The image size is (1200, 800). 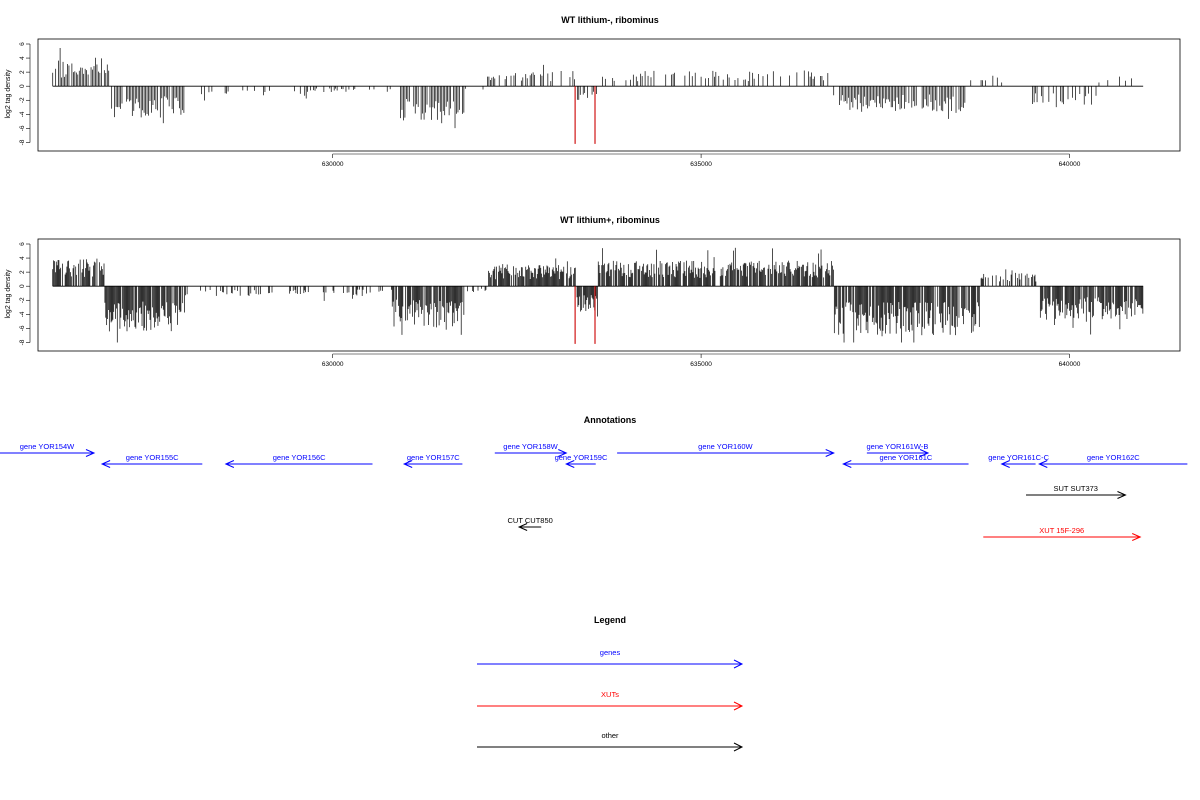 I want to click on annotation-feature: CUT CUT850, so click(x=530, y=523).